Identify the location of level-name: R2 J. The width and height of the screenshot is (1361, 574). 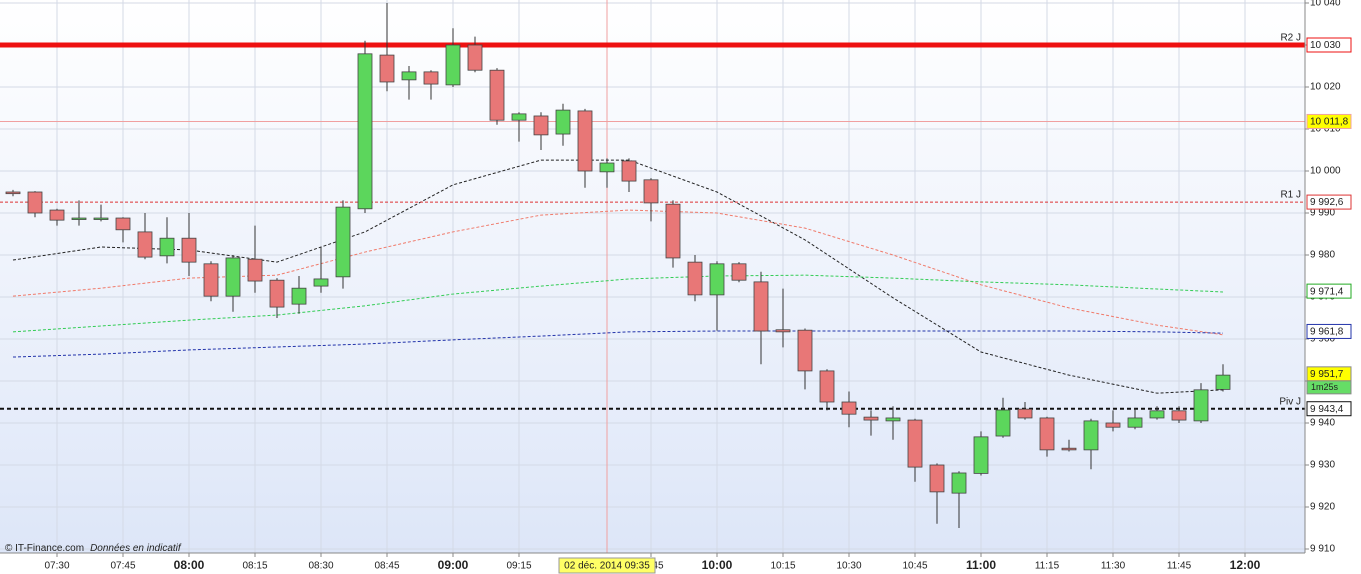
(1290, 38).